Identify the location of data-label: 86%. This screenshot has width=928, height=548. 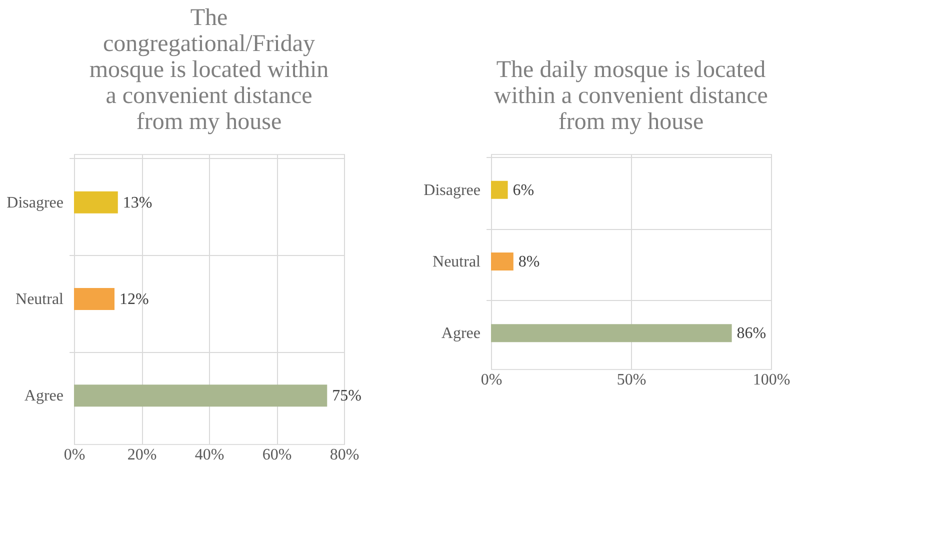
(751, 333).